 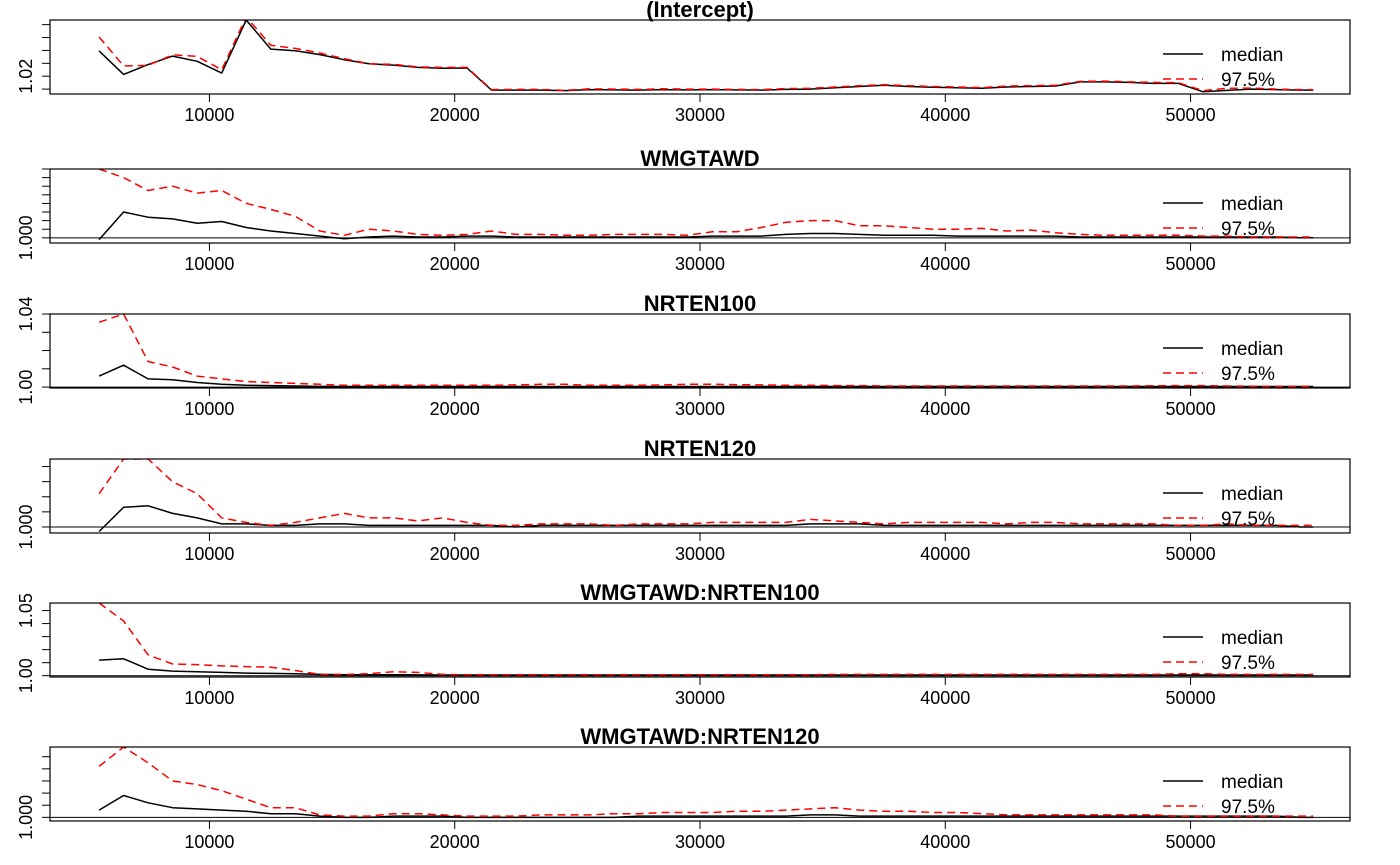 I want to click on panel-title: (Intercept), so click(x=700, y=11).